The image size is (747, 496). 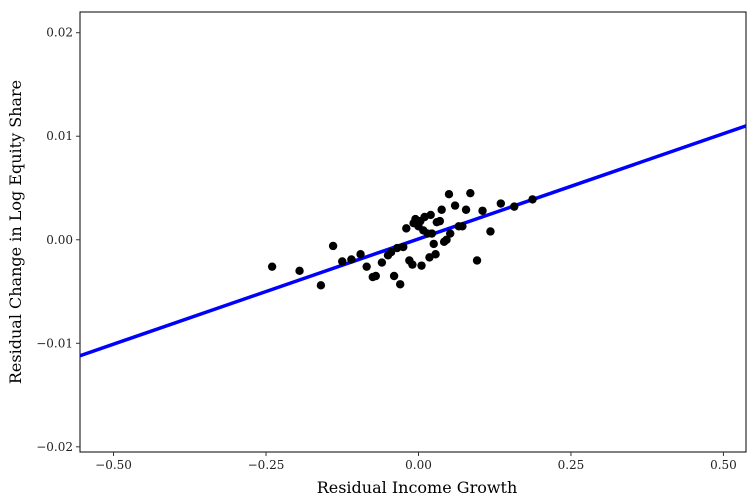 What do you see at coordinates (54, 447) in the screenshot?
I see `y-tick-label: −0.02` at bounding box center [54, 447].